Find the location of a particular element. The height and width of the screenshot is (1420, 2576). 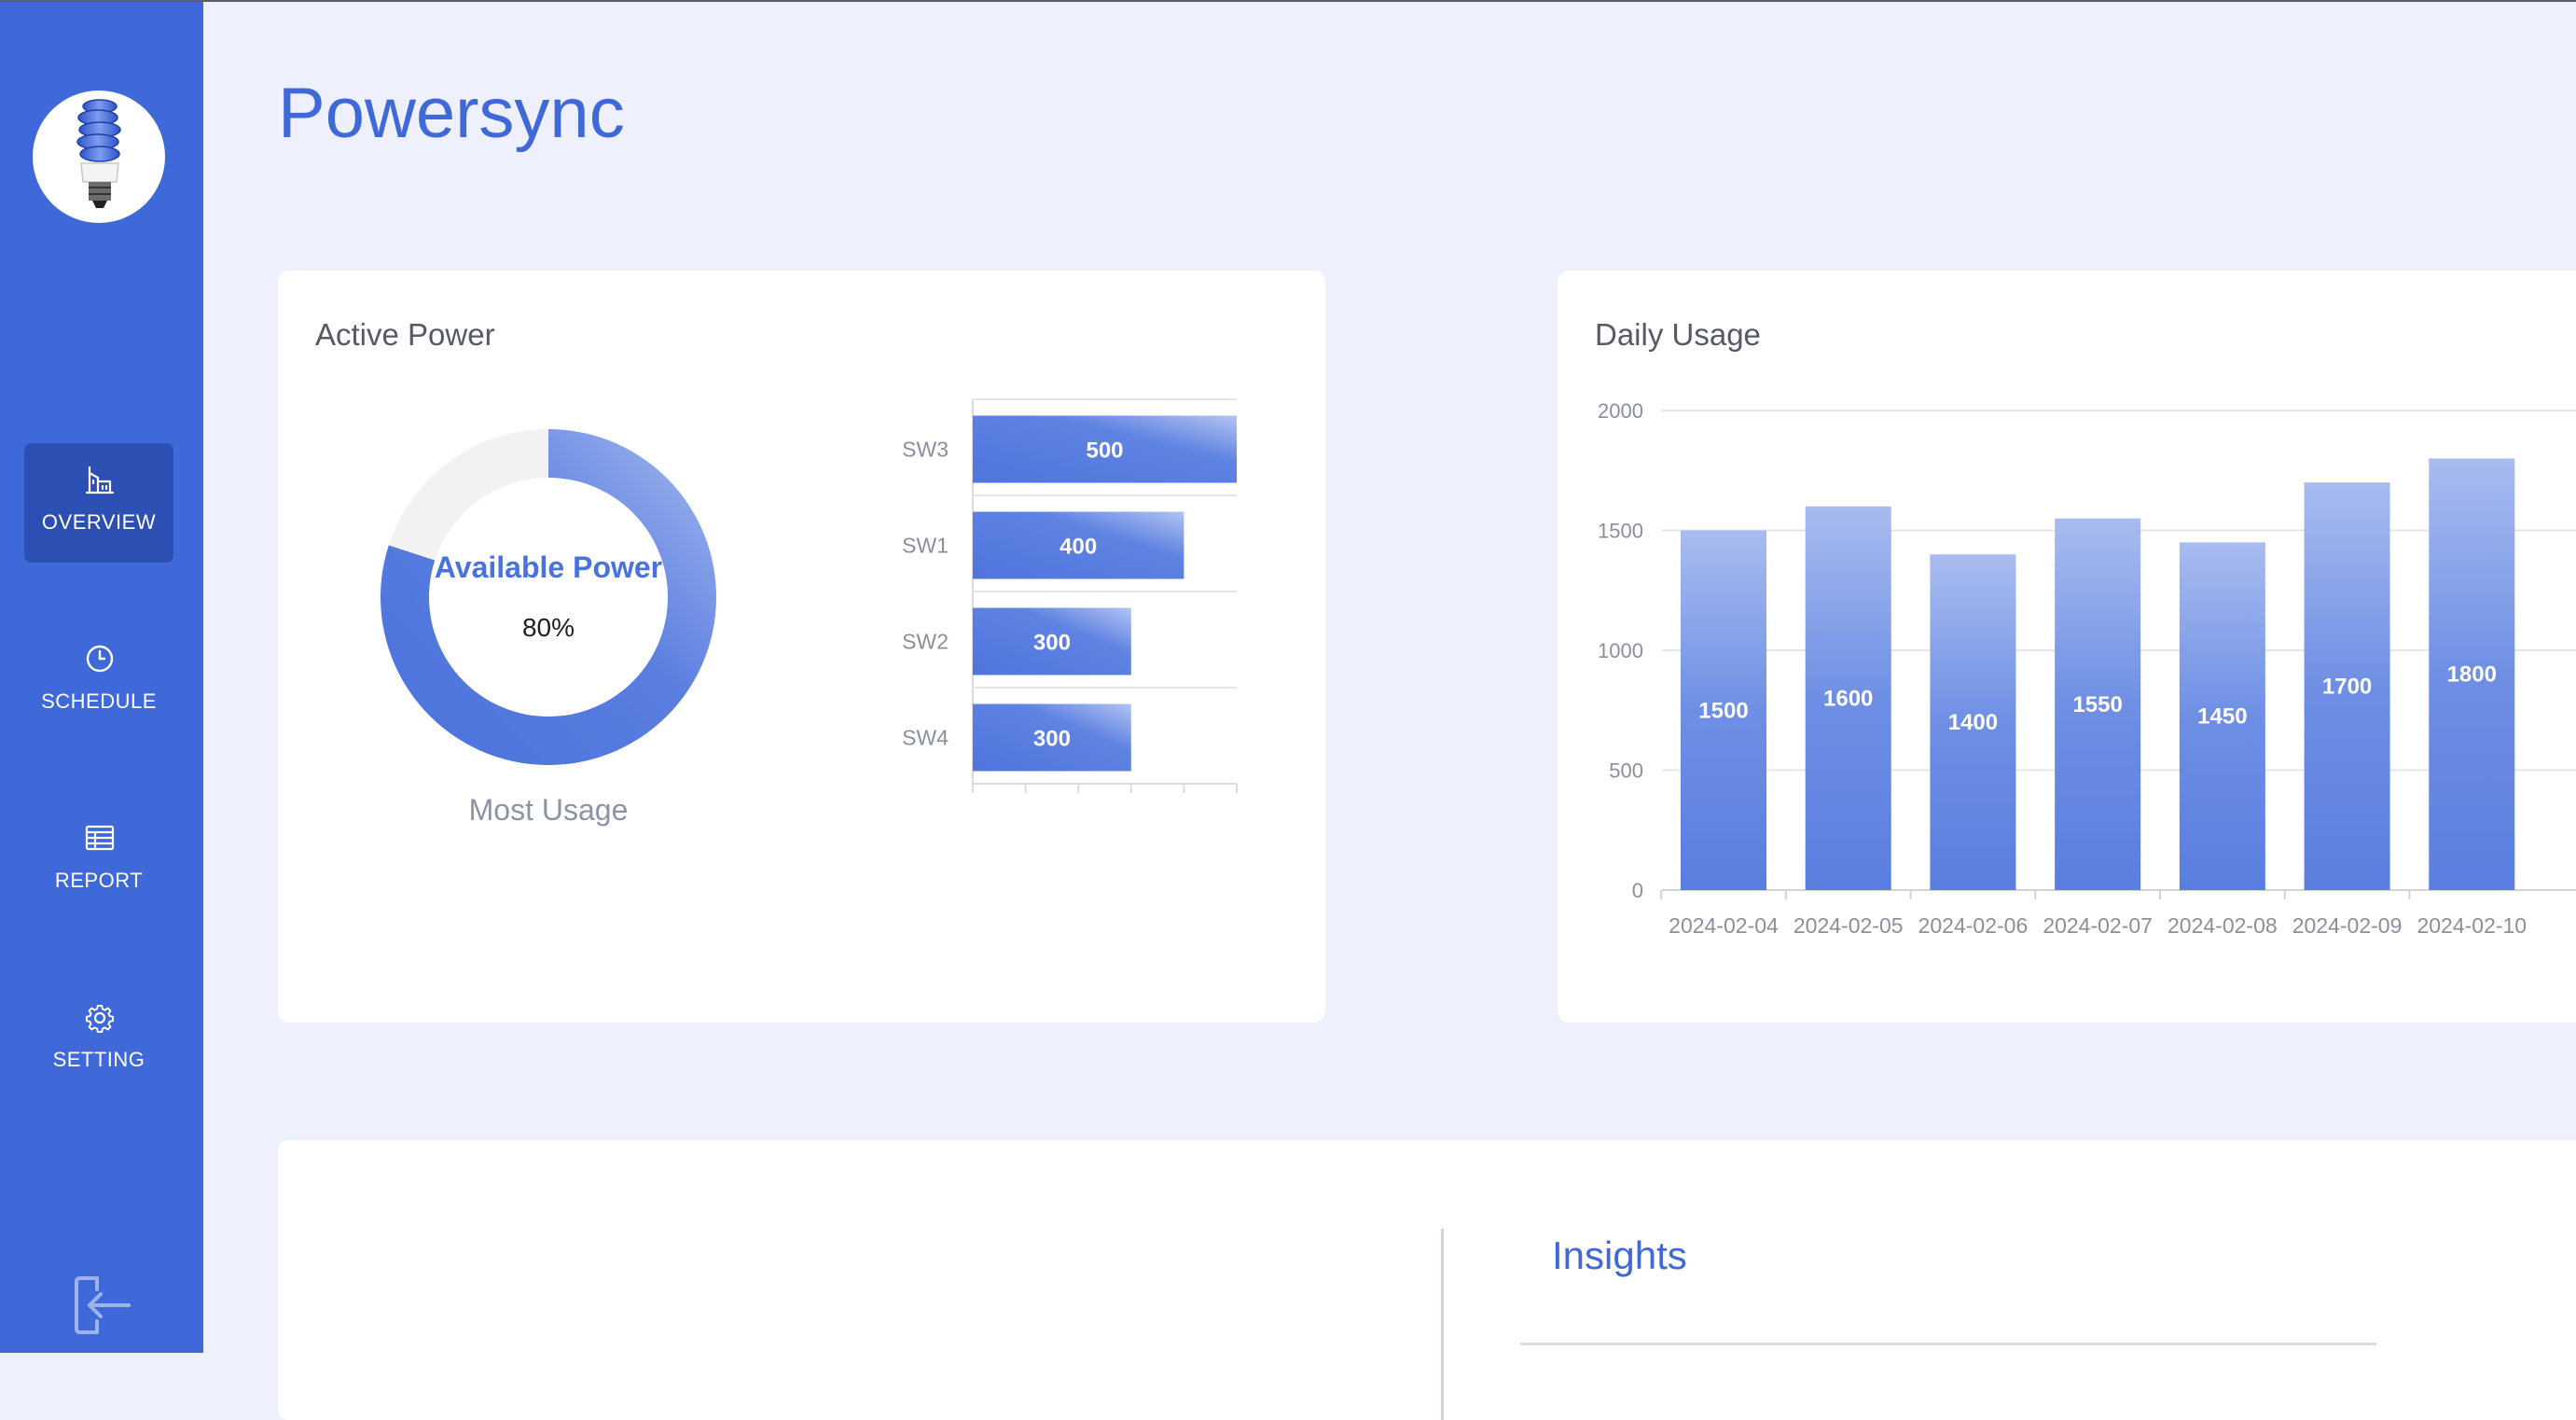

sidebar: OVERVIEW SCHEDULE REPORT is located at coordinates (101, 676).